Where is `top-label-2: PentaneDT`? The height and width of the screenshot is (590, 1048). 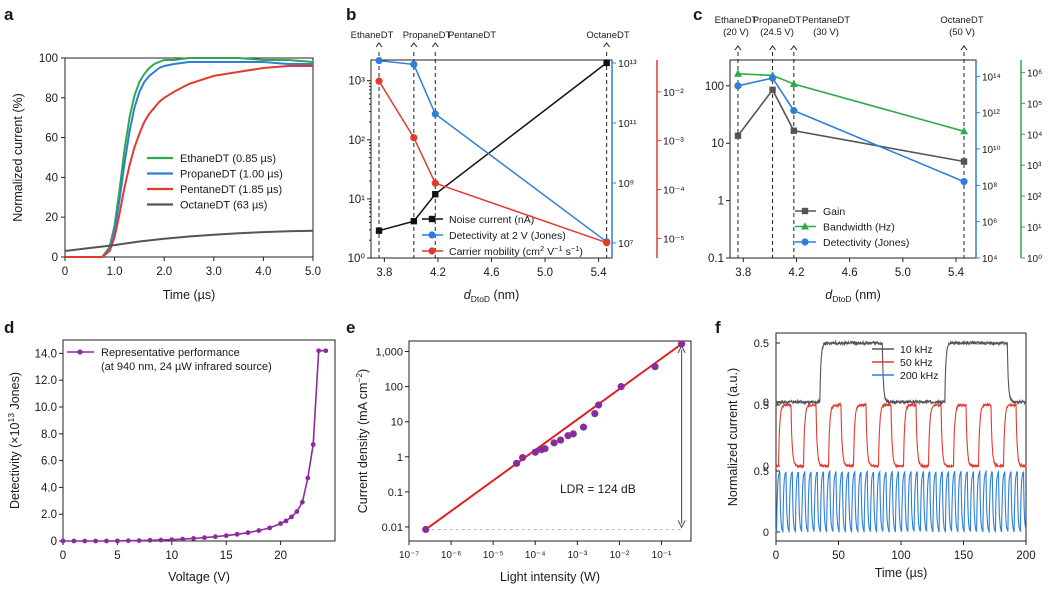 top-label-2: PentaneDT is located at coordinates (472, 35).